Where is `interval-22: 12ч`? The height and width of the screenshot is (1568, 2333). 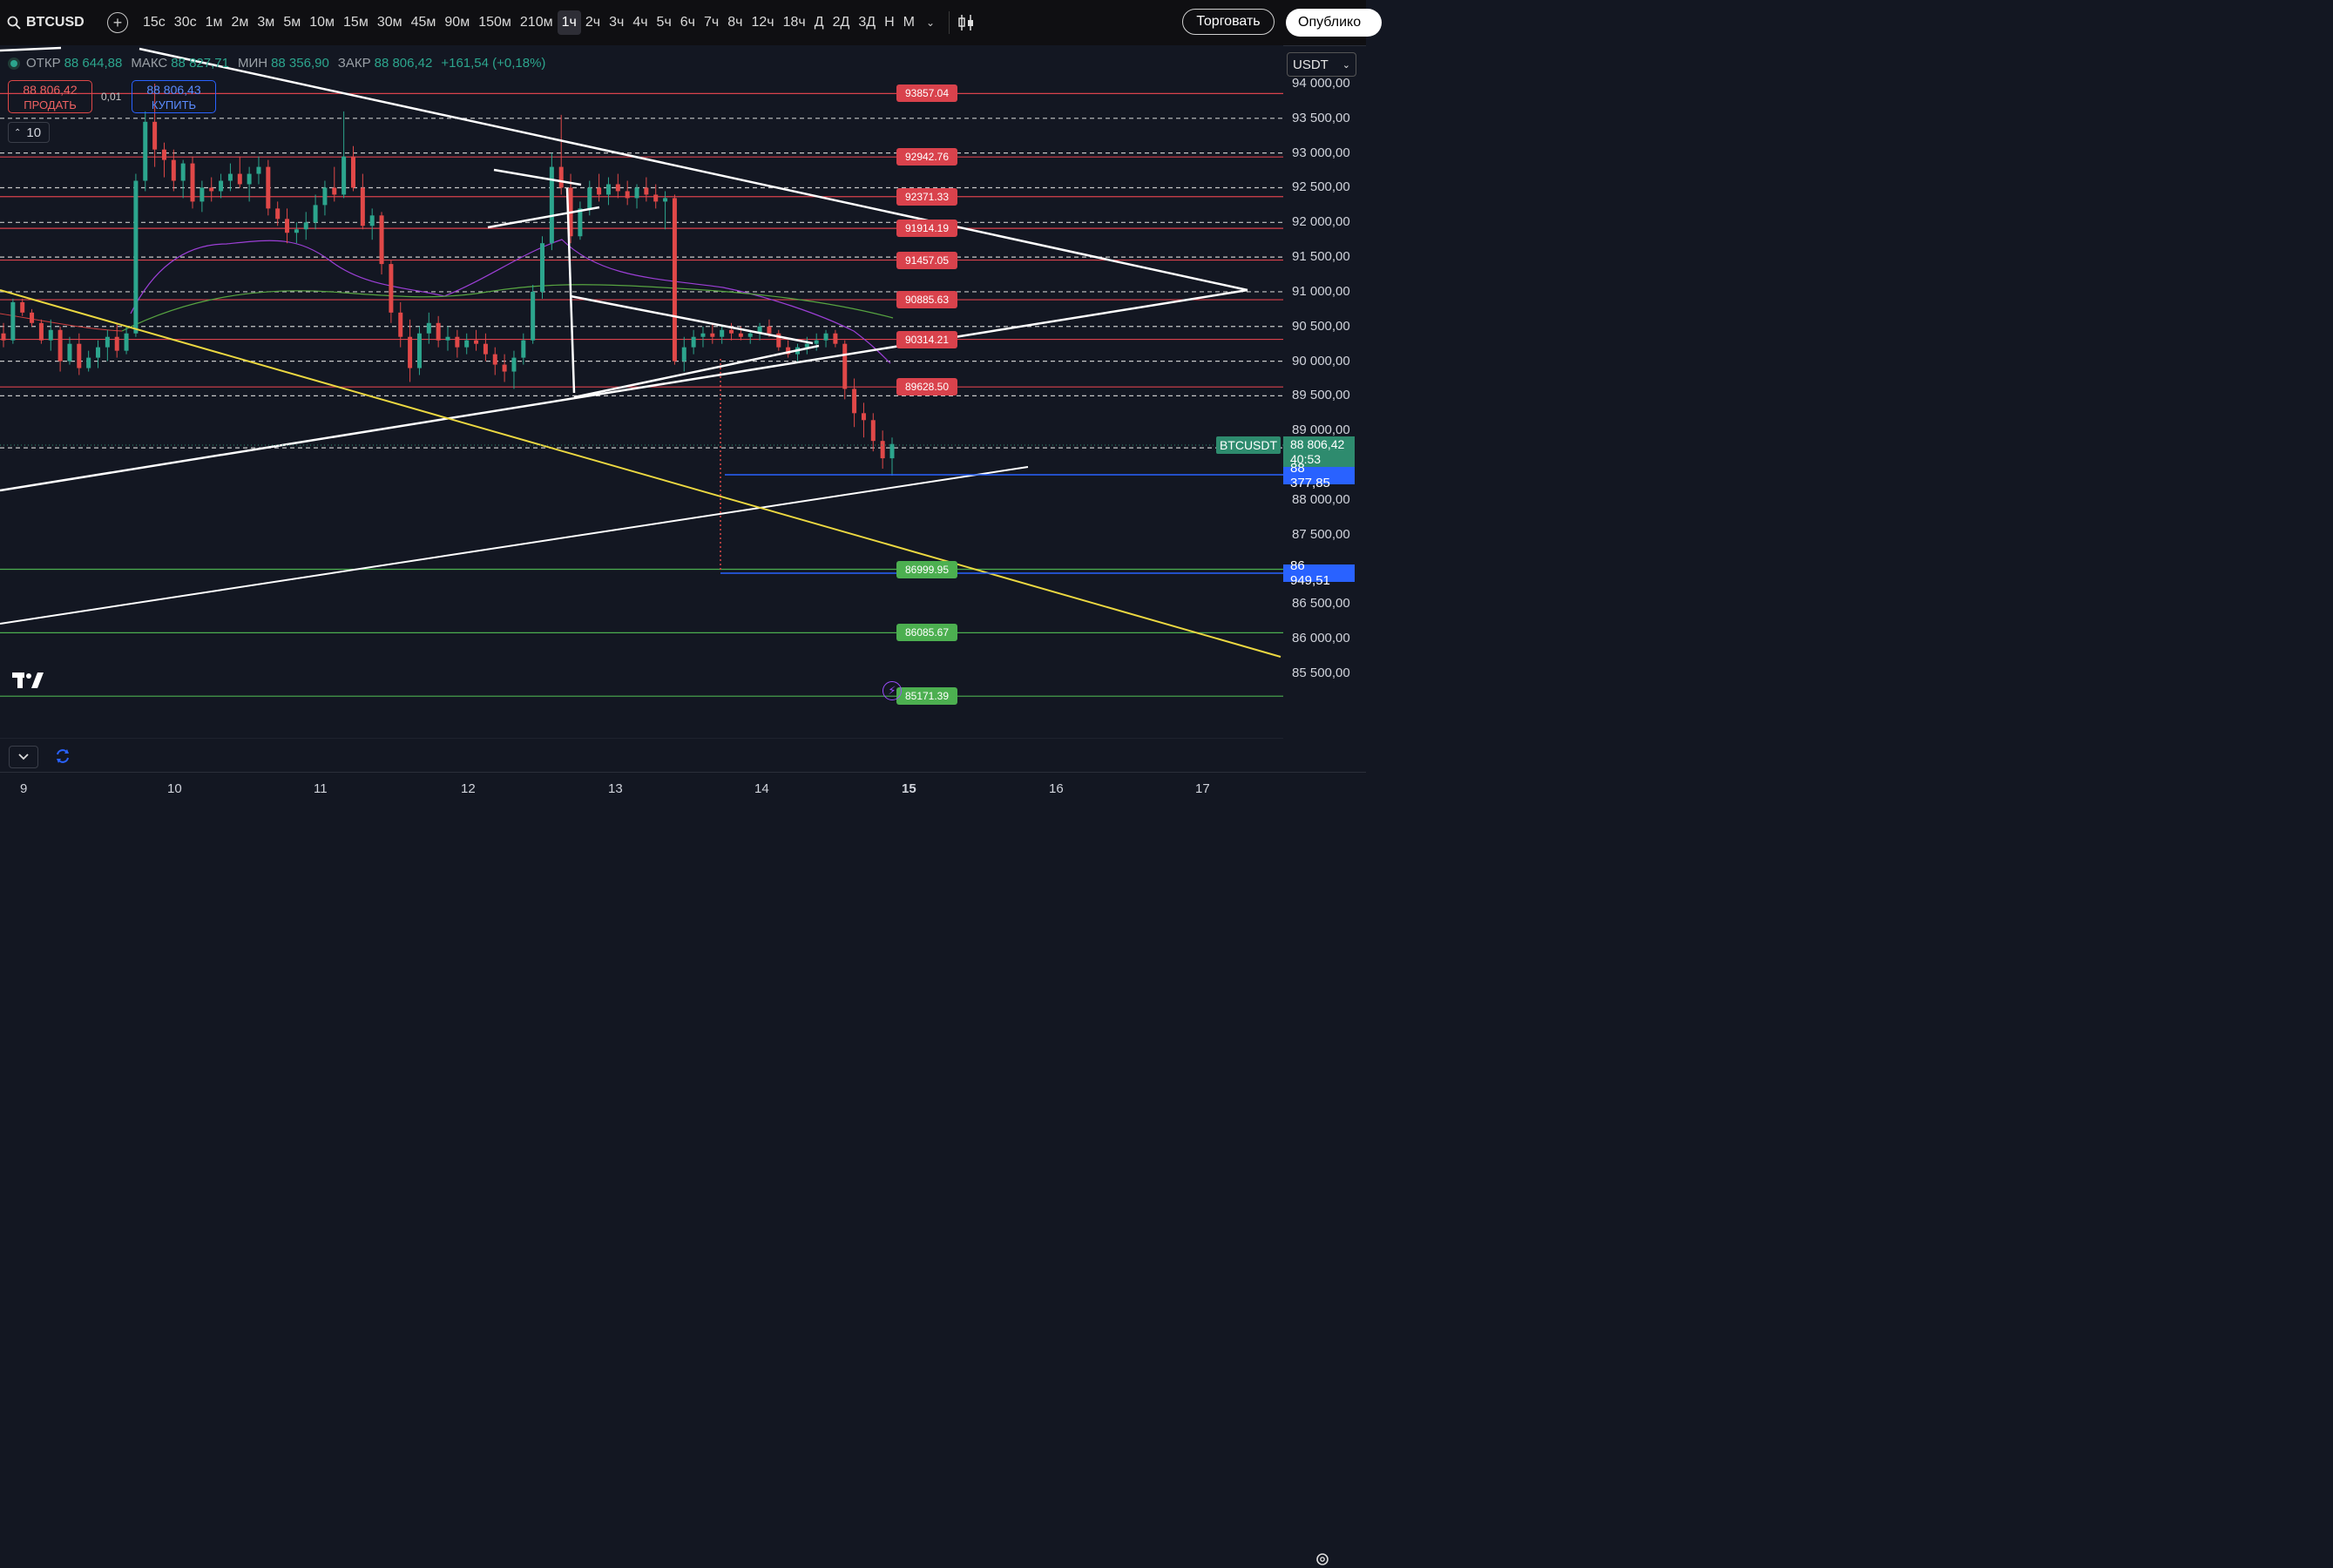
interval-22: 12ч is located at coordinates (762, 22).